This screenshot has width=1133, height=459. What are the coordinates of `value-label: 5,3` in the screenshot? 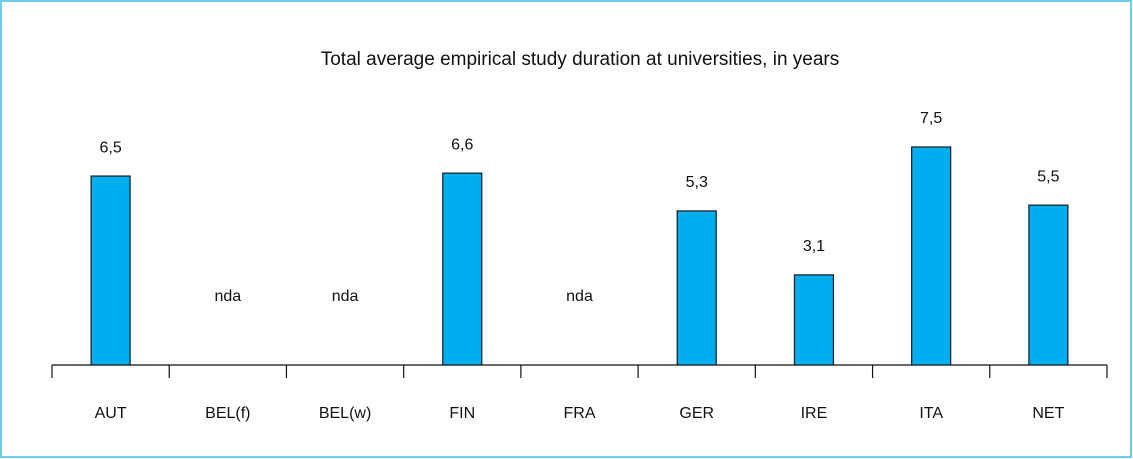 It's located at (697, 182).